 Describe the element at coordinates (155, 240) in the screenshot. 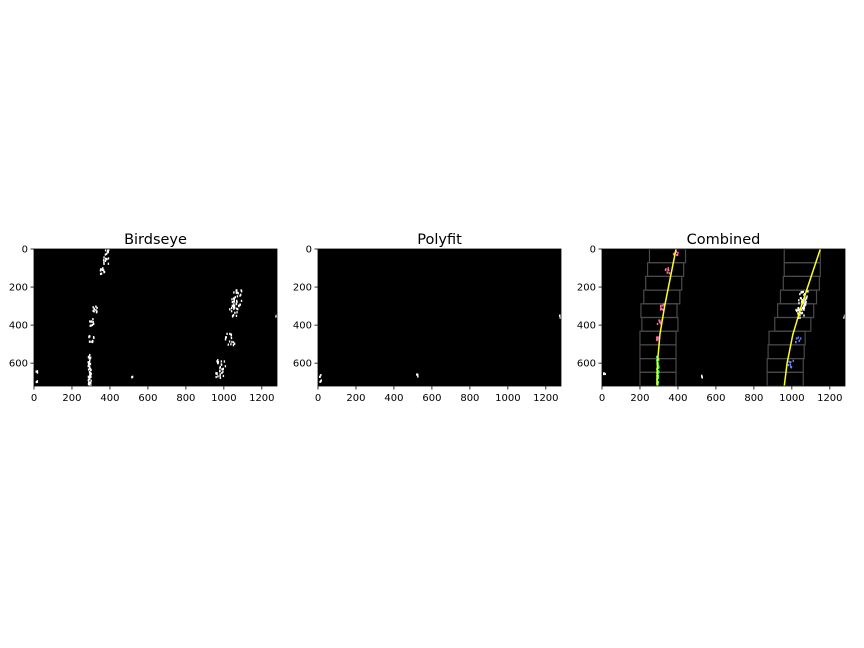

I see `panel-title: Birdseye` at that location.